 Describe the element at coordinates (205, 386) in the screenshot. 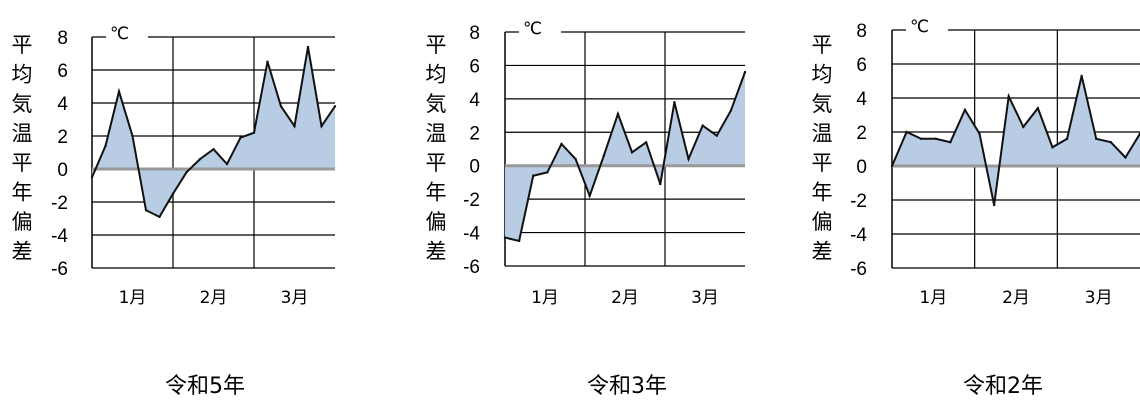

I see `chart-caption: 令和5年` at that location.